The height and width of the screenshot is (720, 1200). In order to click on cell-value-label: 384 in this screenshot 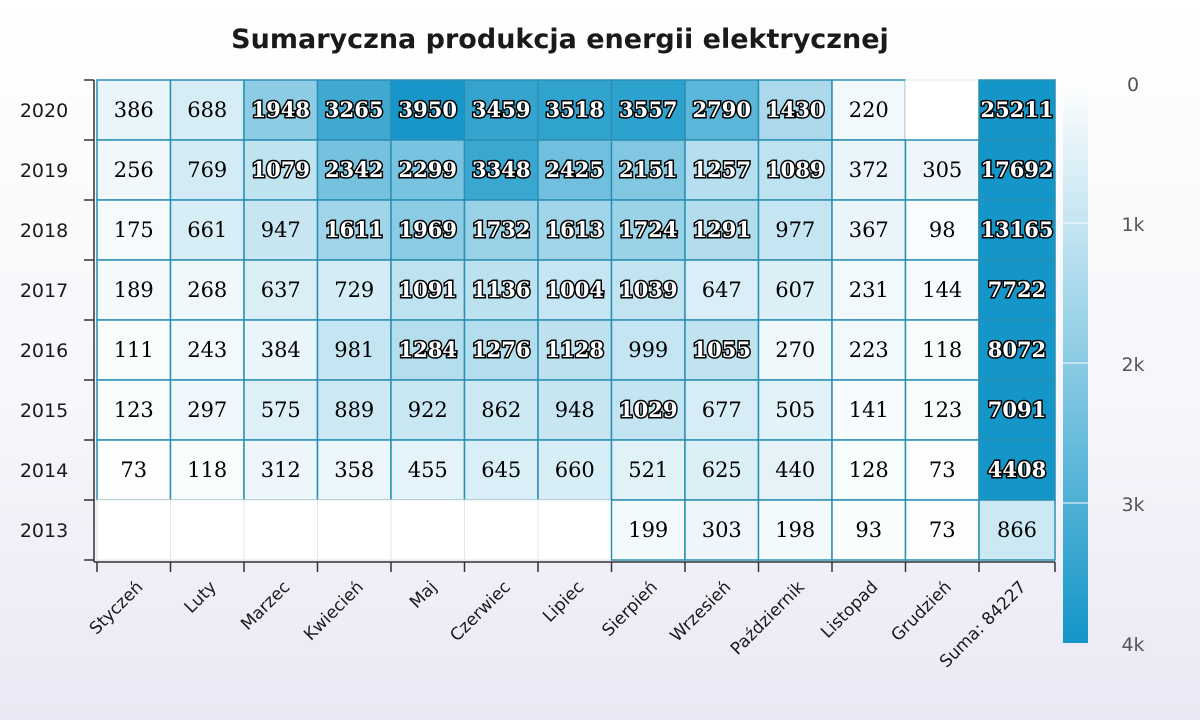, I will do `click(281, 350)`.